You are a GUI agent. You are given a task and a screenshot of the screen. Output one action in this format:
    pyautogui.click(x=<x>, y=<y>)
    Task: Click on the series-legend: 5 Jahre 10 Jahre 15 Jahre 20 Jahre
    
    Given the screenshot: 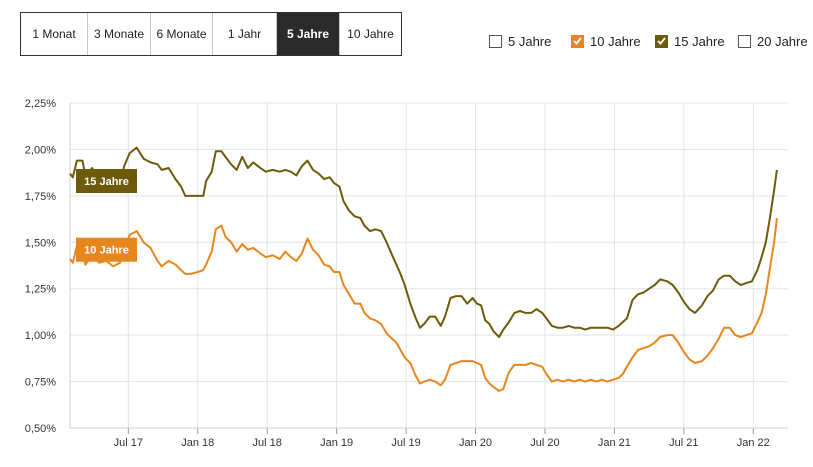 What is the action you would take?
    pyautogui.click(x=648, y=41)
    